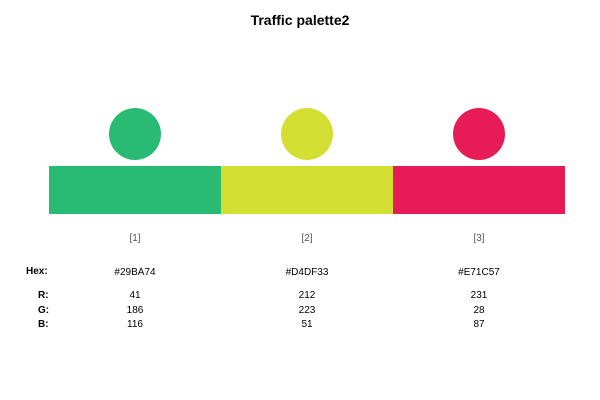  What do you see at coordinates (307, 310) in the screenshot?
I see `g-value-2: 223` at bounding box center [307, 310].